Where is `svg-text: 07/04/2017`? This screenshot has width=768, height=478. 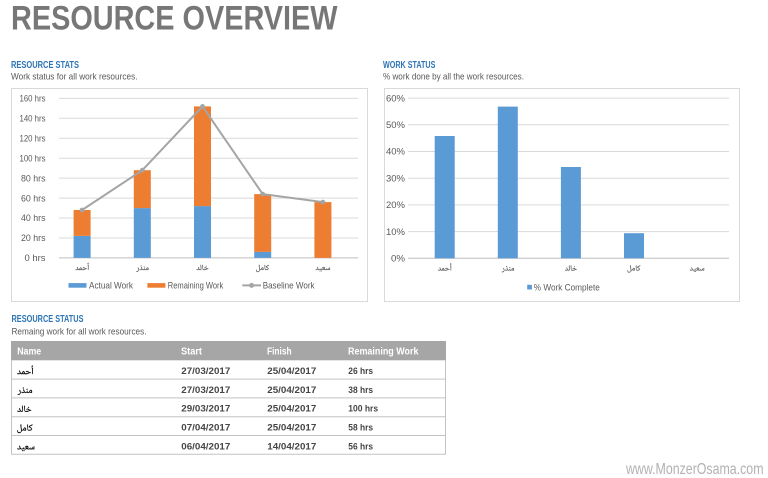
svg-text: 07/04/2017 is located at coordinates (205, 427).